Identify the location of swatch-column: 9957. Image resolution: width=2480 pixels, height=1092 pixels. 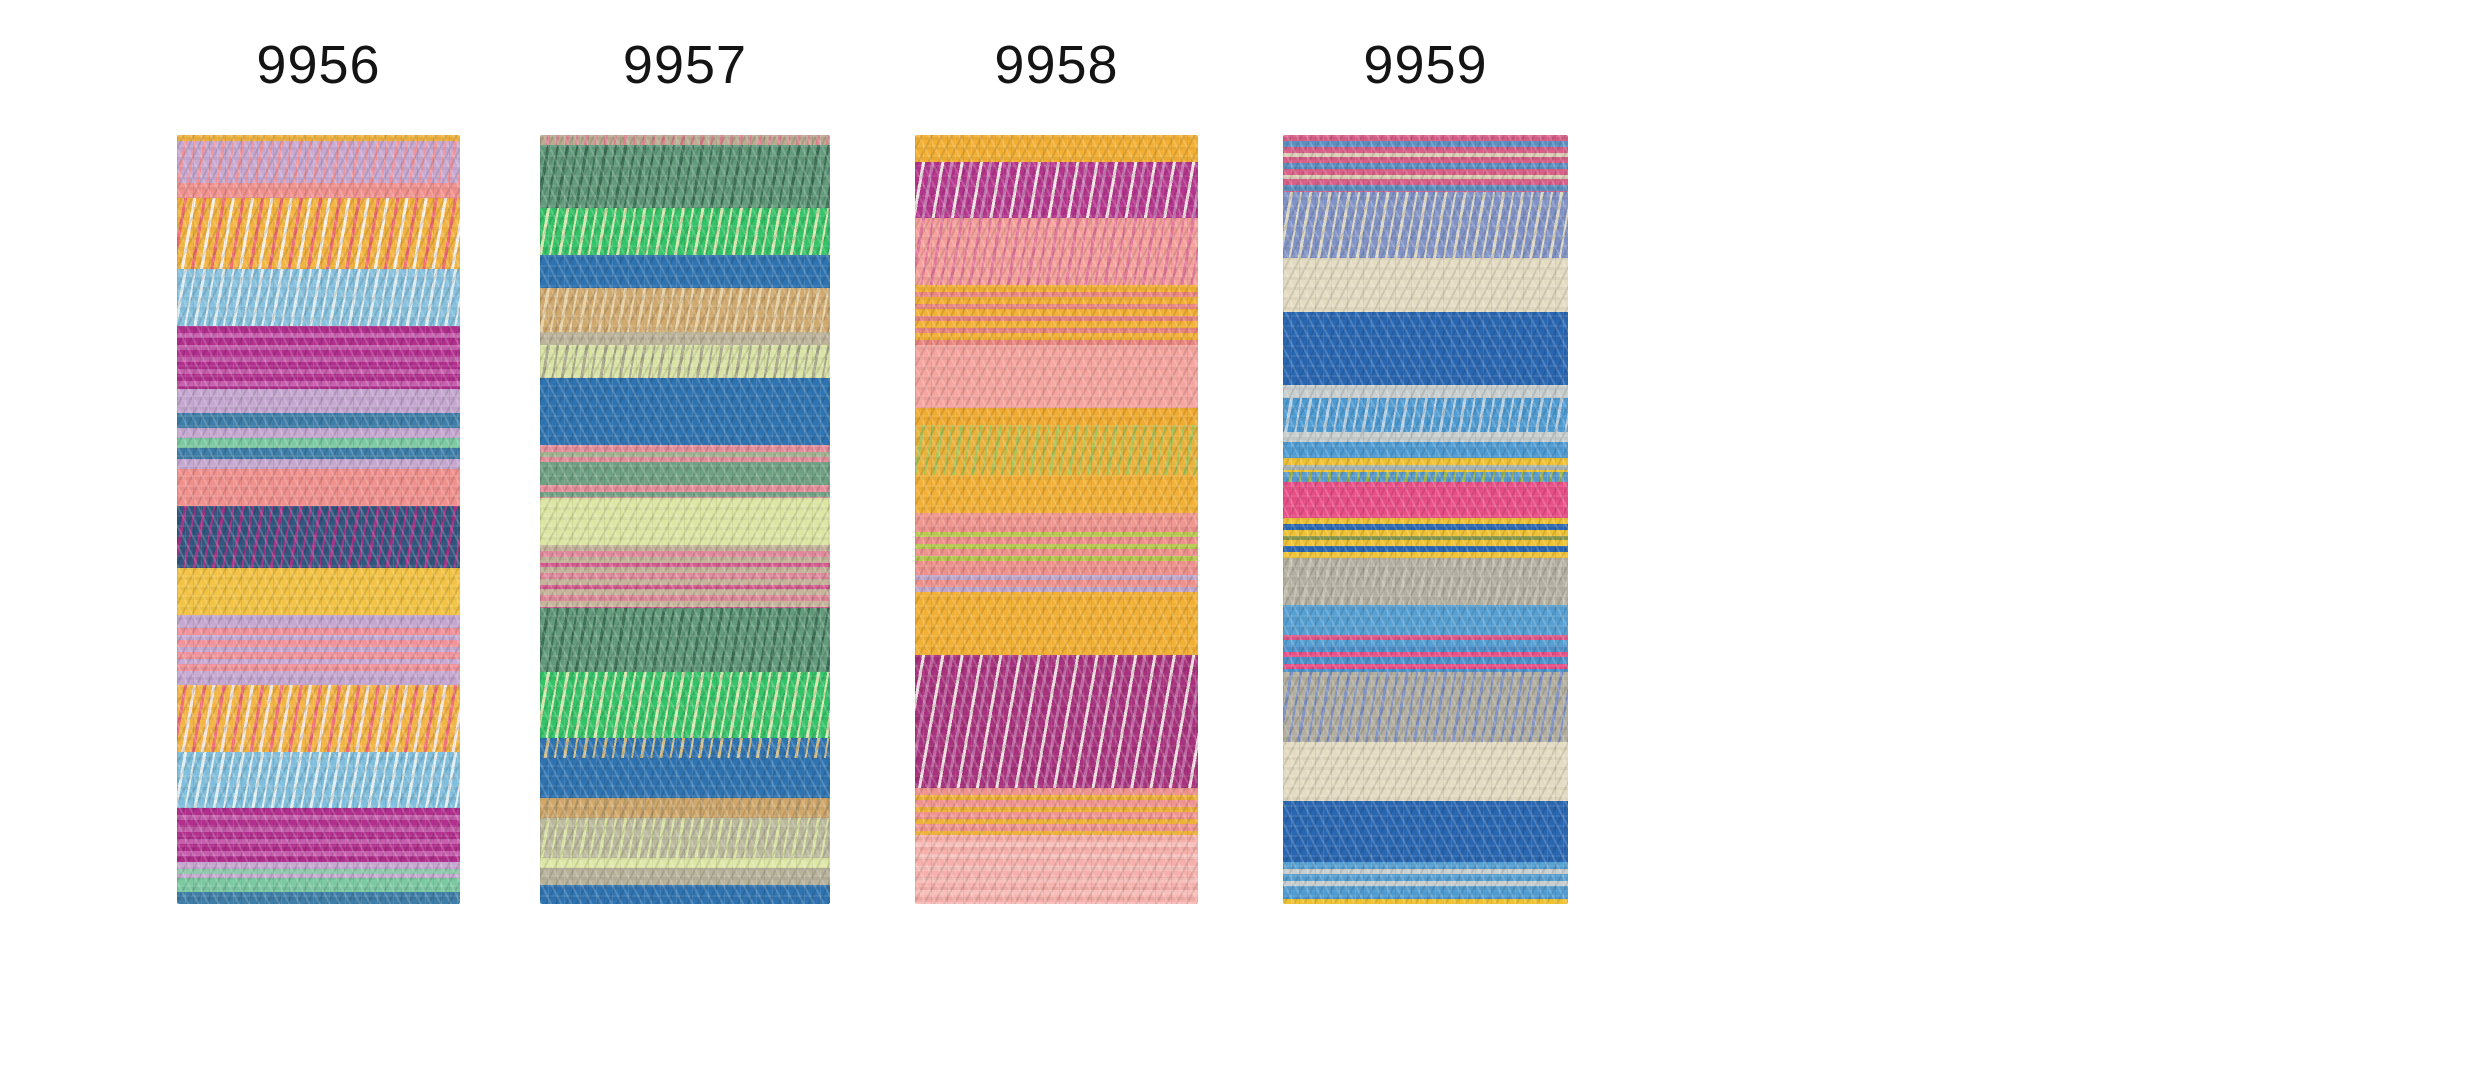
(685, 471).